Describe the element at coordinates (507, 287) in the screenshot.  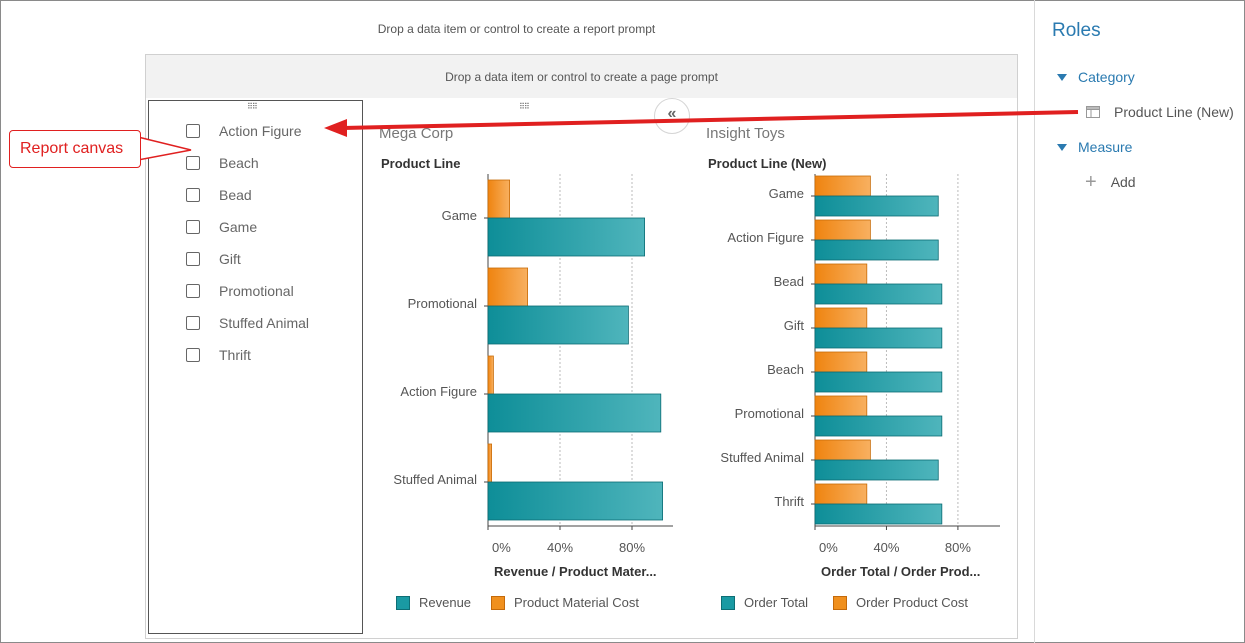
I see `bar-product-material-cost` at that location.